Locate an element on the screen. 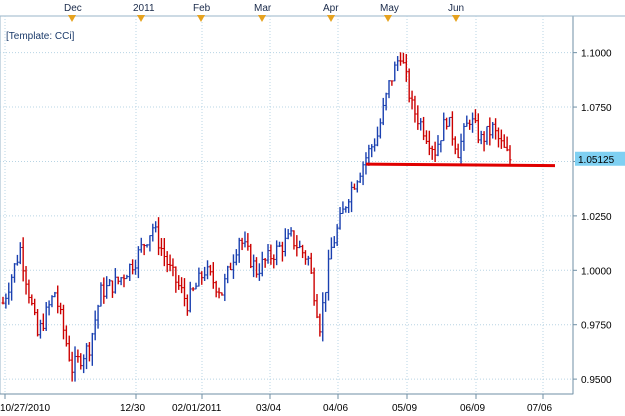  month-marker-label: Jun is located at coordinates (456, 8).